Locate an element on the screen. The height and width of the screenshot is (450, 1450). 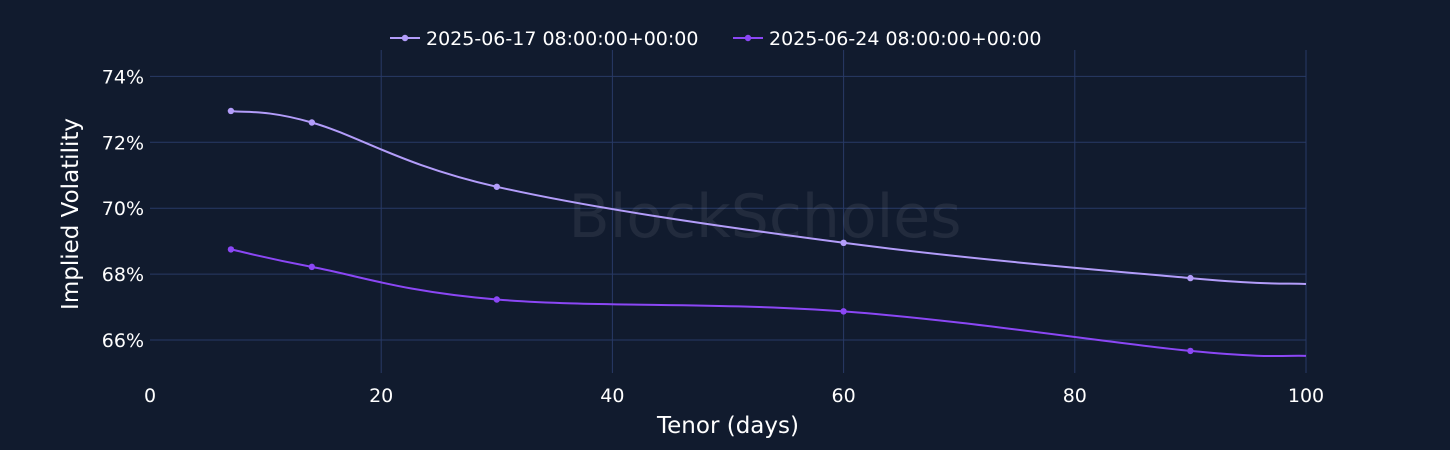
legend-label: 2025-06-24 08:00:00+00:00 is located at coordinates (905, 39).